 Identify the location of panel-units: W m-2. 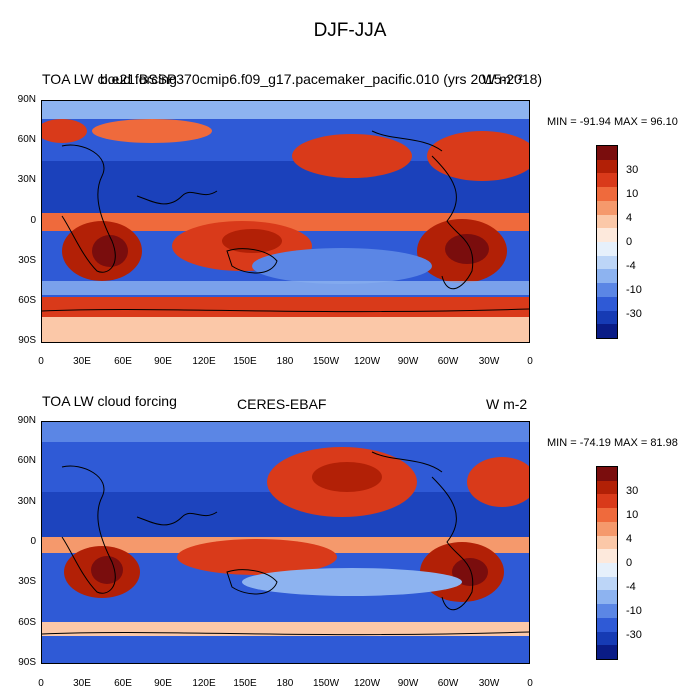
(507, 404).